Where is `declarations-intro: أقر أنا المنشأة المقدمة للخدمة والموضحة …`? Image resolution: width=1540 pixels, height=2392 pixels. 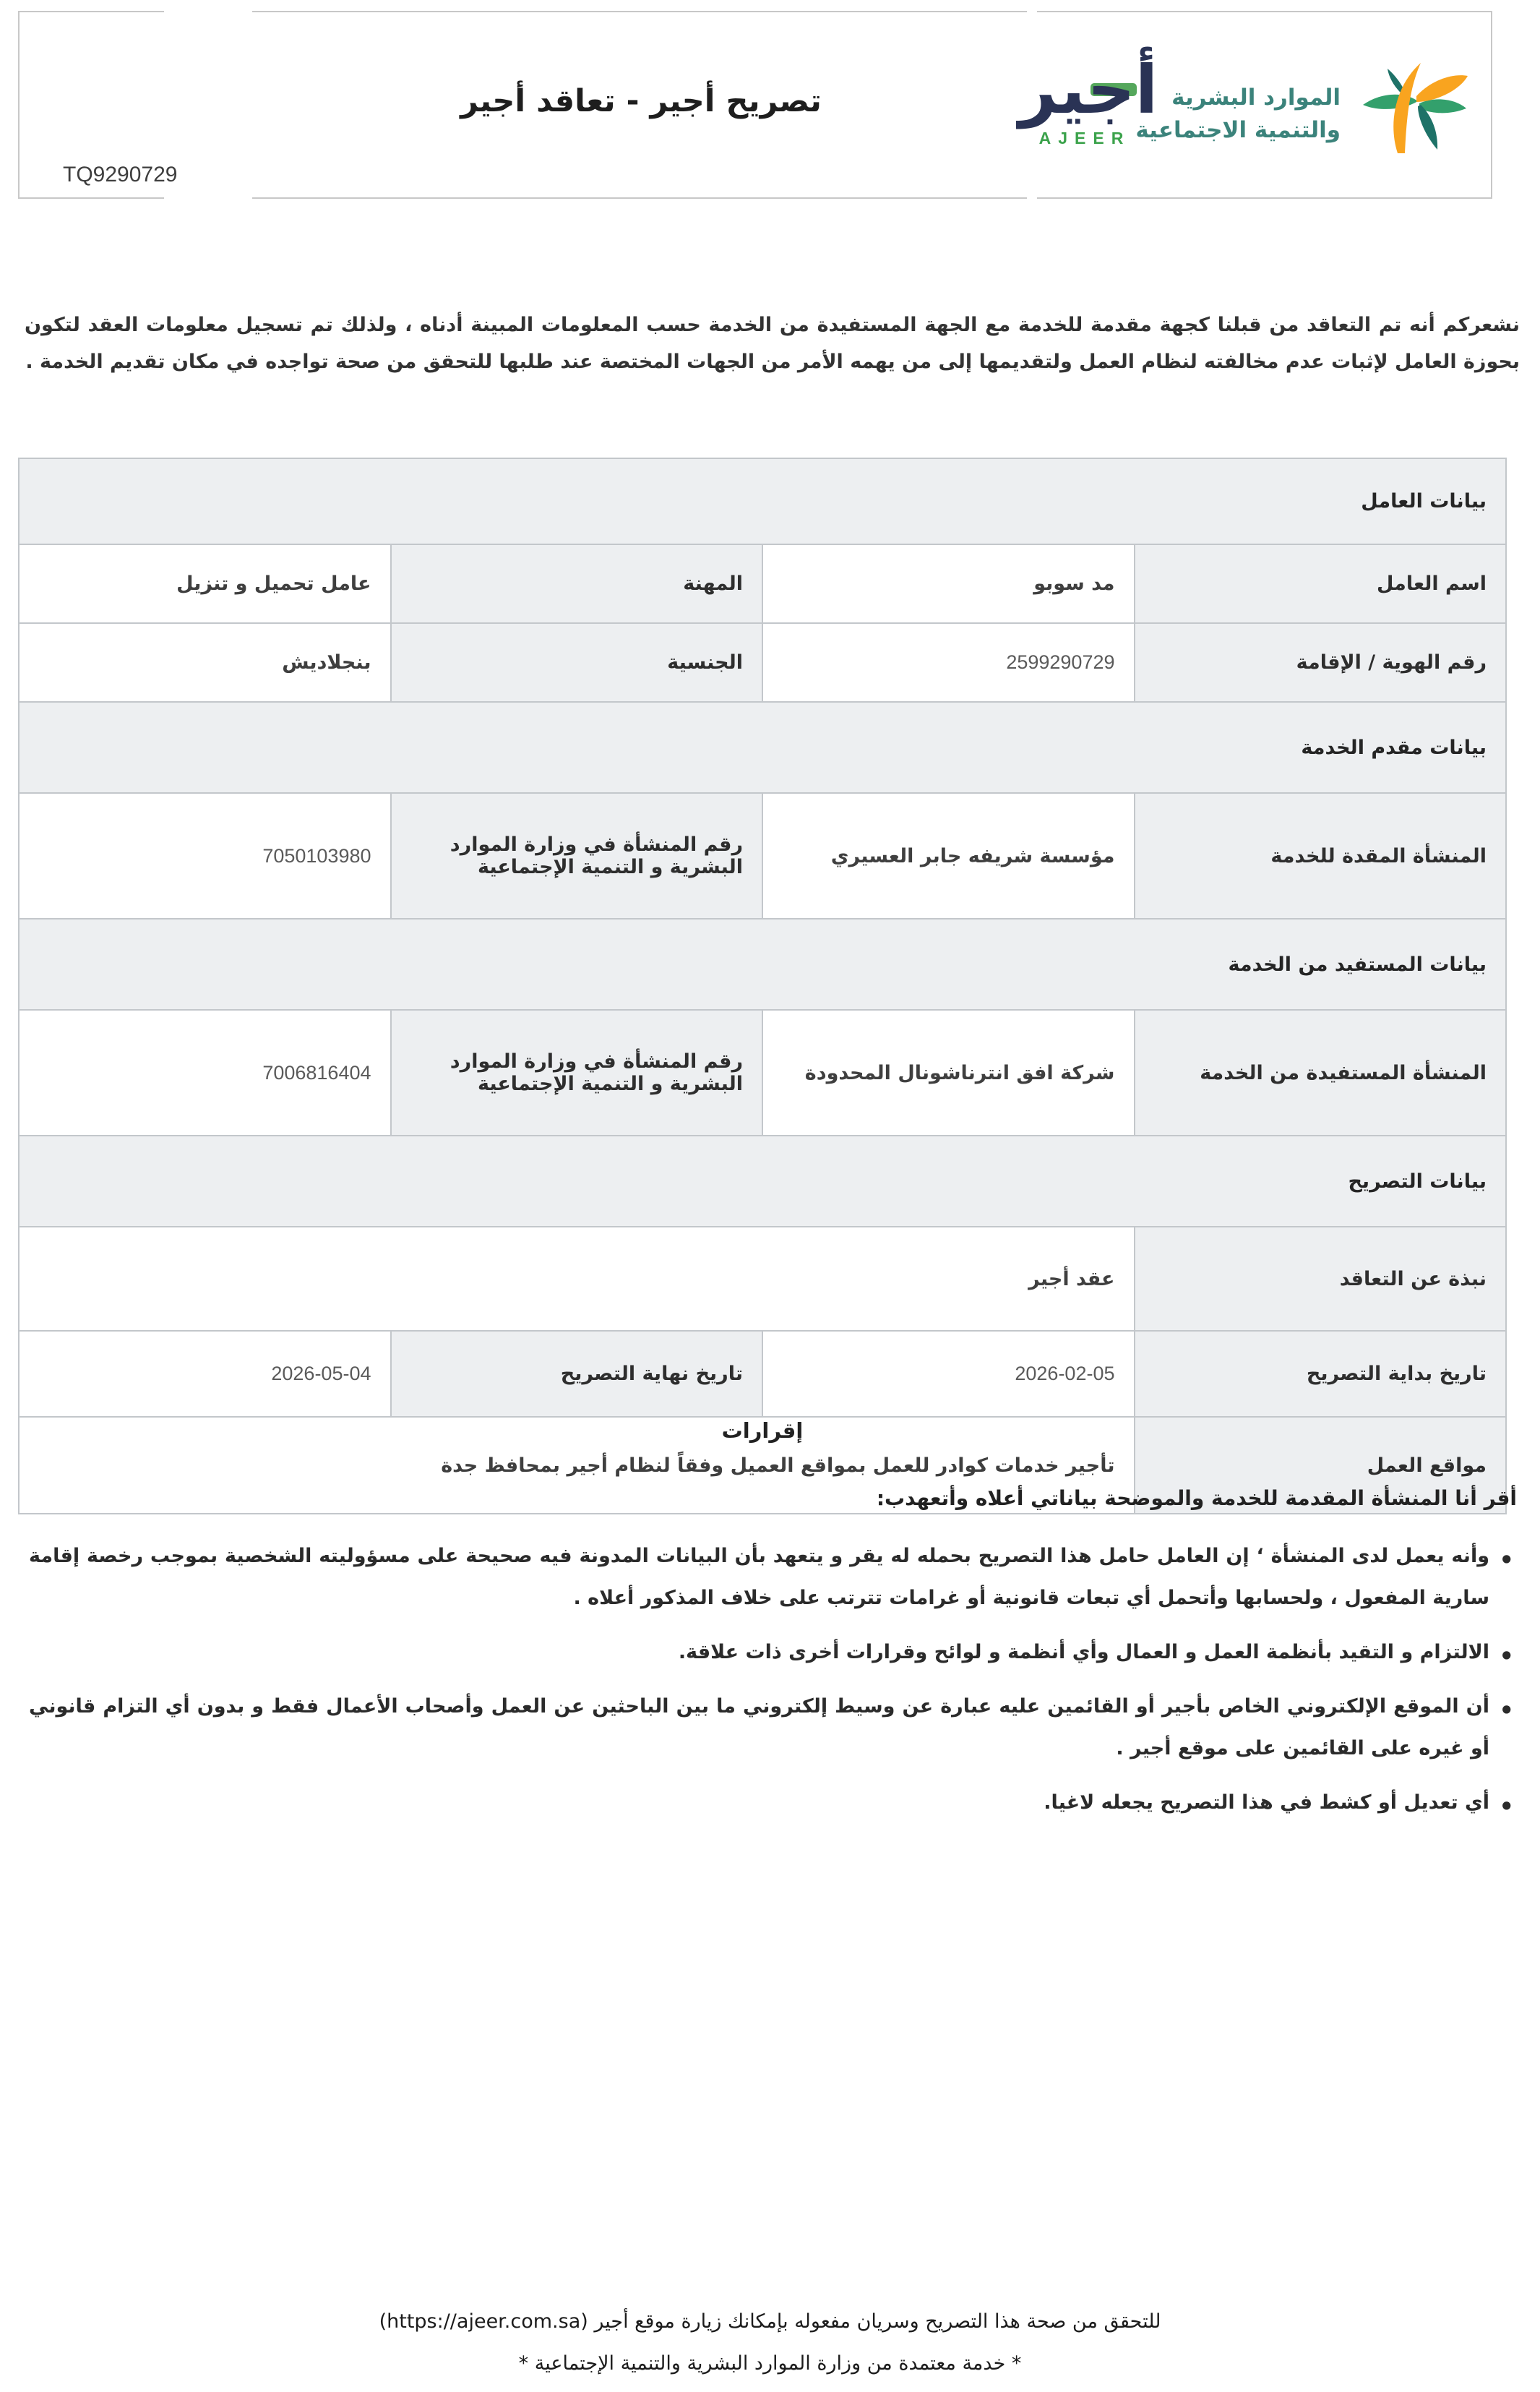
declarations-intro: أقر أنا المنشأة المقدمة للخدمة والموضحة … is located at coordinates (1196, 1498).